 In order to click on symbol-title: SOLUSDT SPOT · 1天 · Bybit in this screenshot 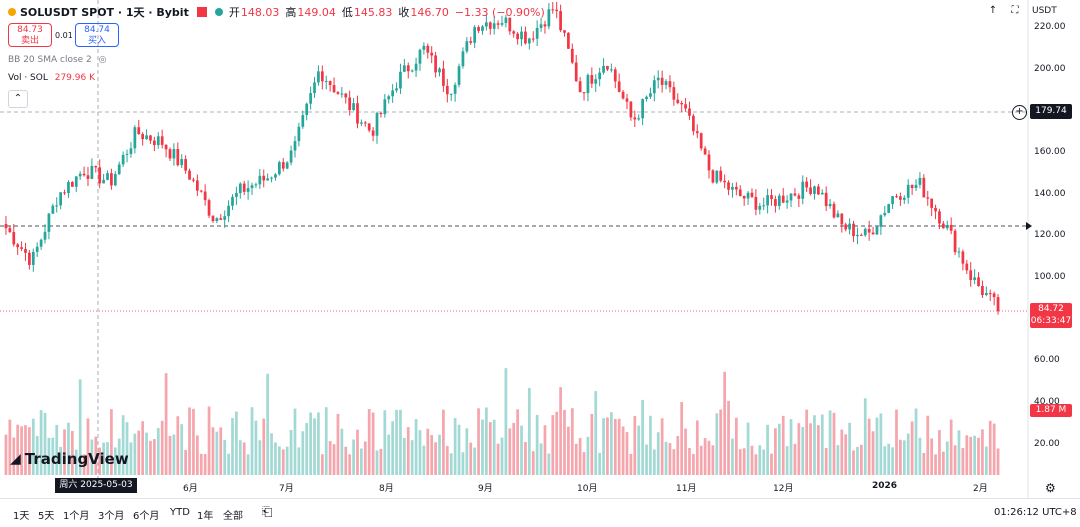, I will do `click(104, 12)`.